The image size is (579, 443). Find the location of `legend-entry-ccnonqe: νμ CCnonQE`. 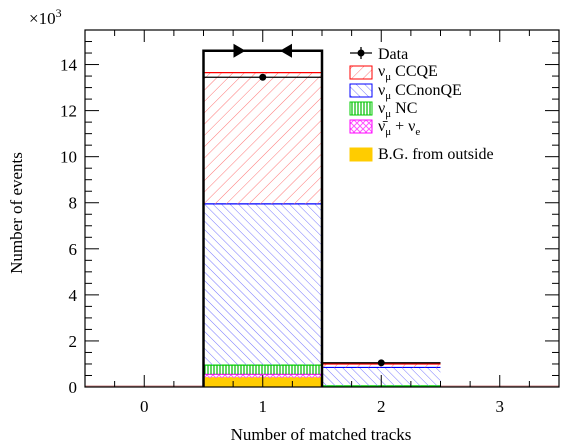

legend-entry-ccnonqe: νμ CCnonQE is located at coordinates (405, 92).